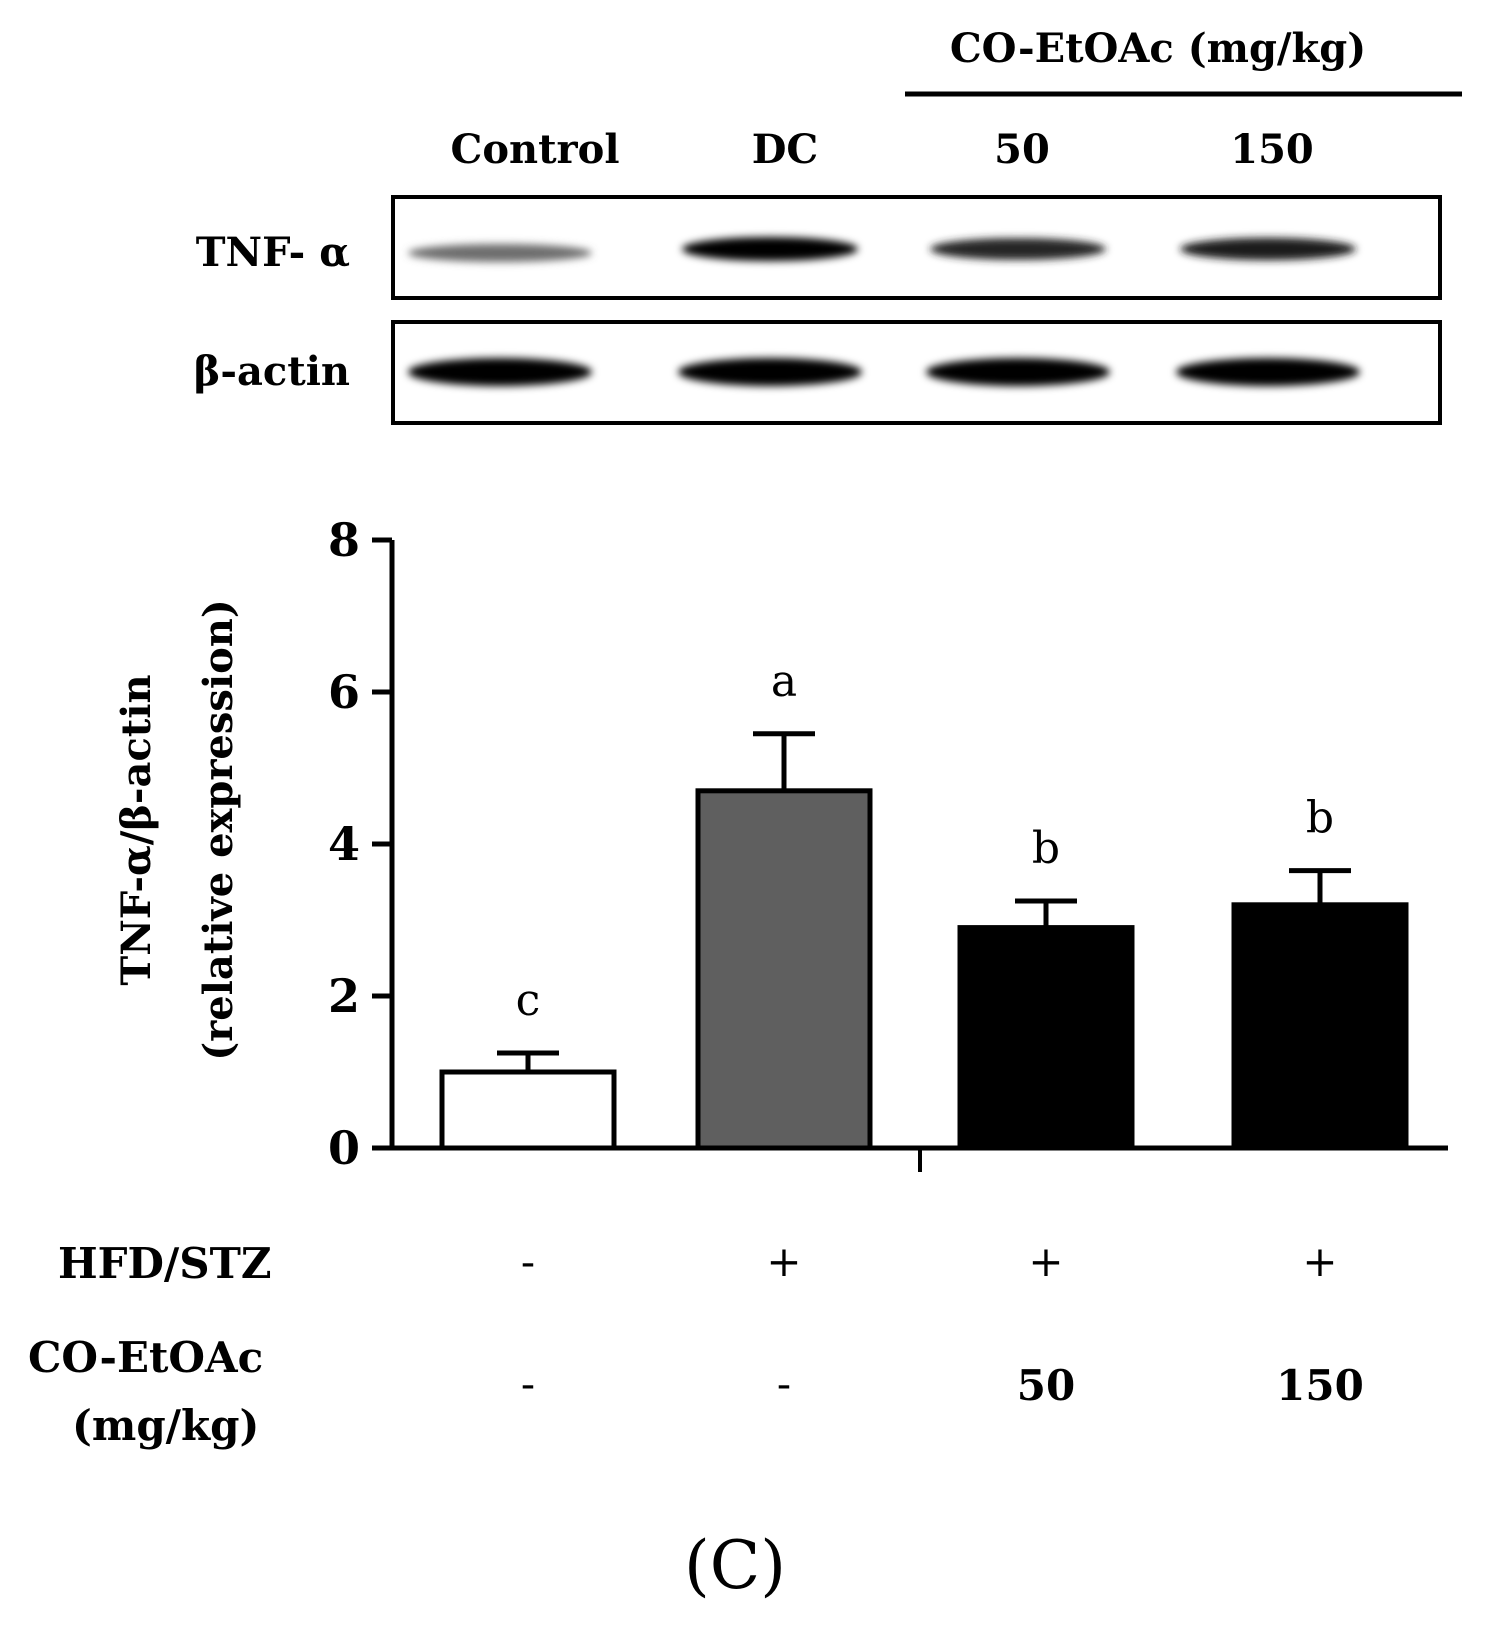  Describe the element at coordinates (218, 830) in the screenshot. I see `y-axis-label-line2: (relative expression)` at that location.